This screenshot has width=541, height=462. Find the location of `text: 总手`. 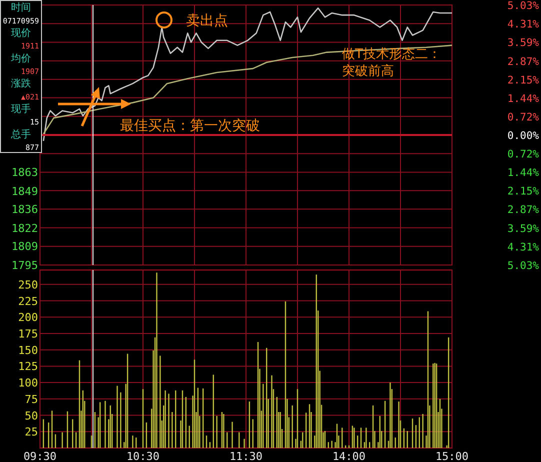

text: 总手 is located at coordinates (20, 134).